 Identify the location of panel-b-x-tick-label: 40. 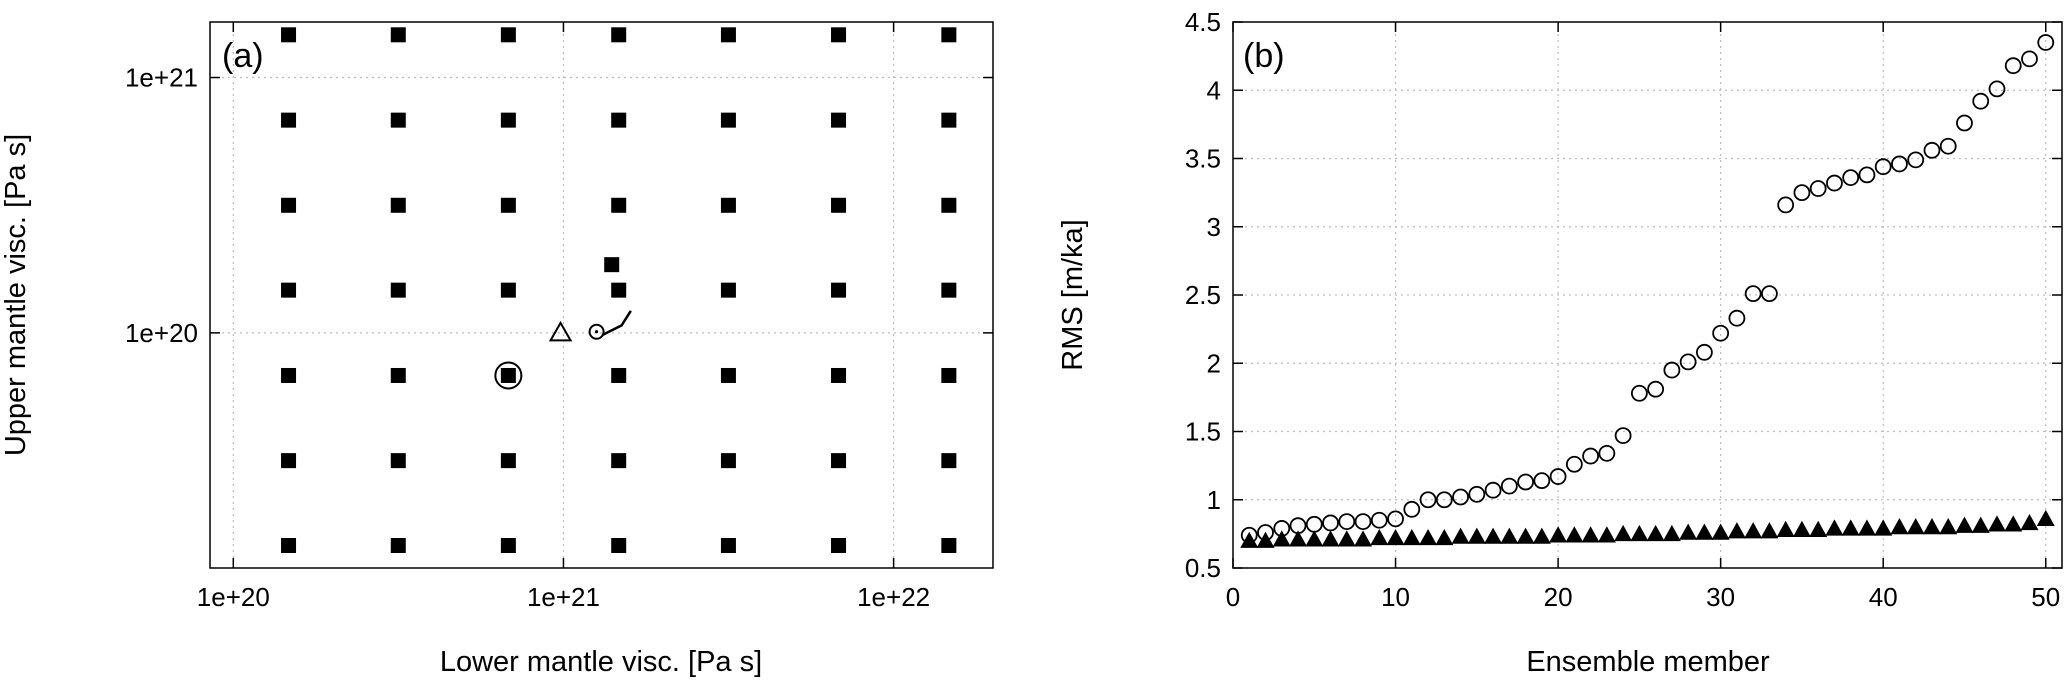
(1883, 597).